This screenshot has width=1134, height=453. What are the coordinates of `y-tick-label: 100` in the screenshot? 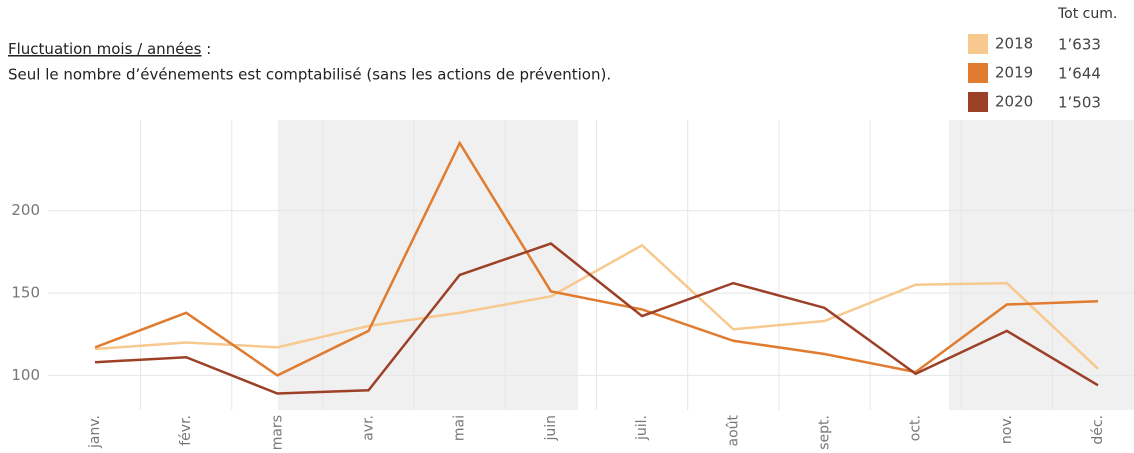 It's located at (25, 375).